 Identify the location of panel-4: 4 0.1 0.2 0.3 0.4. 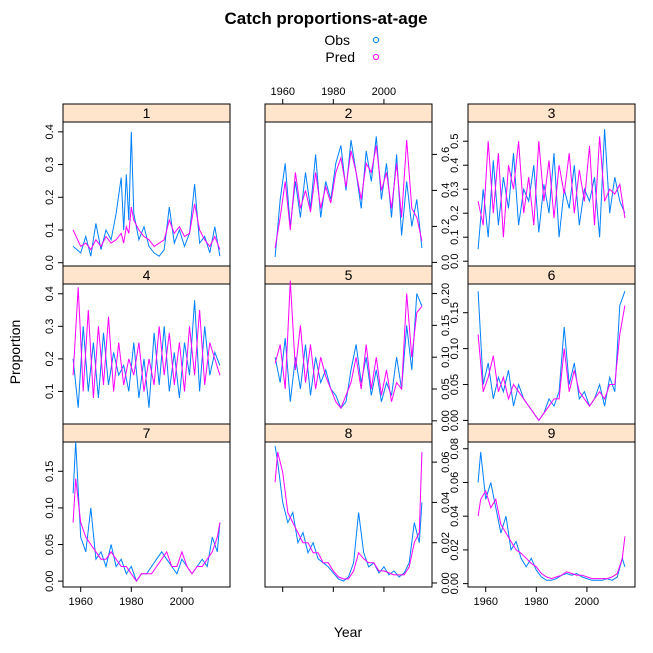
(137, 345).